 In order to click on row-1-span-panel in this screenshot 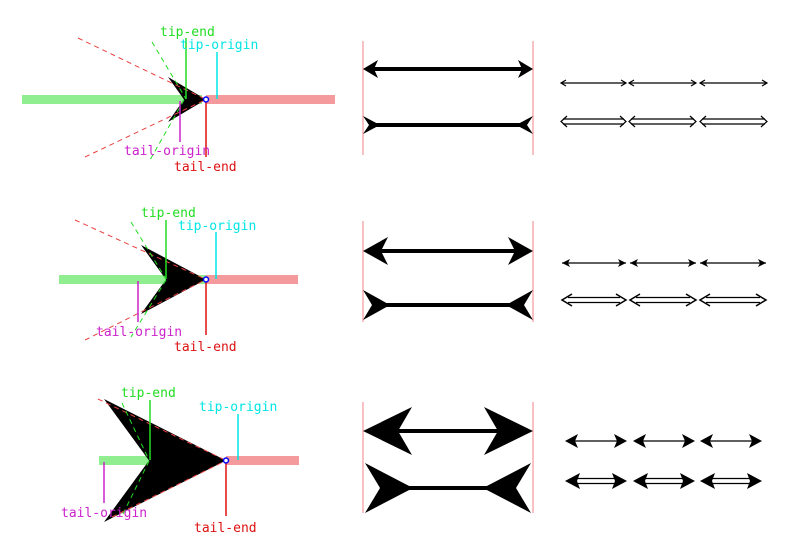, I will do `click(448, 98)`.